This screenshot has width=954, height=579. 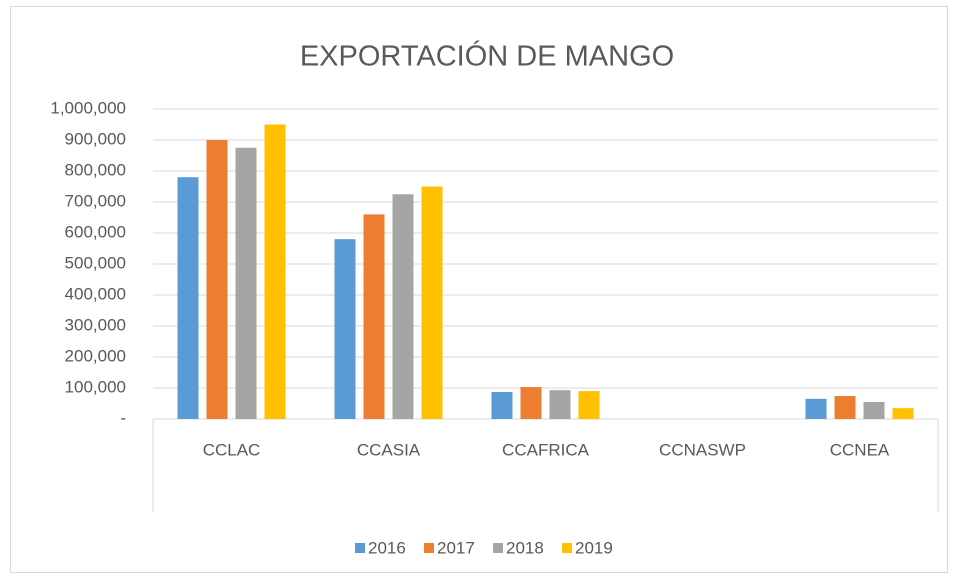 I want to click on y-tick-label: 600,000, so click(x=95, y=231).